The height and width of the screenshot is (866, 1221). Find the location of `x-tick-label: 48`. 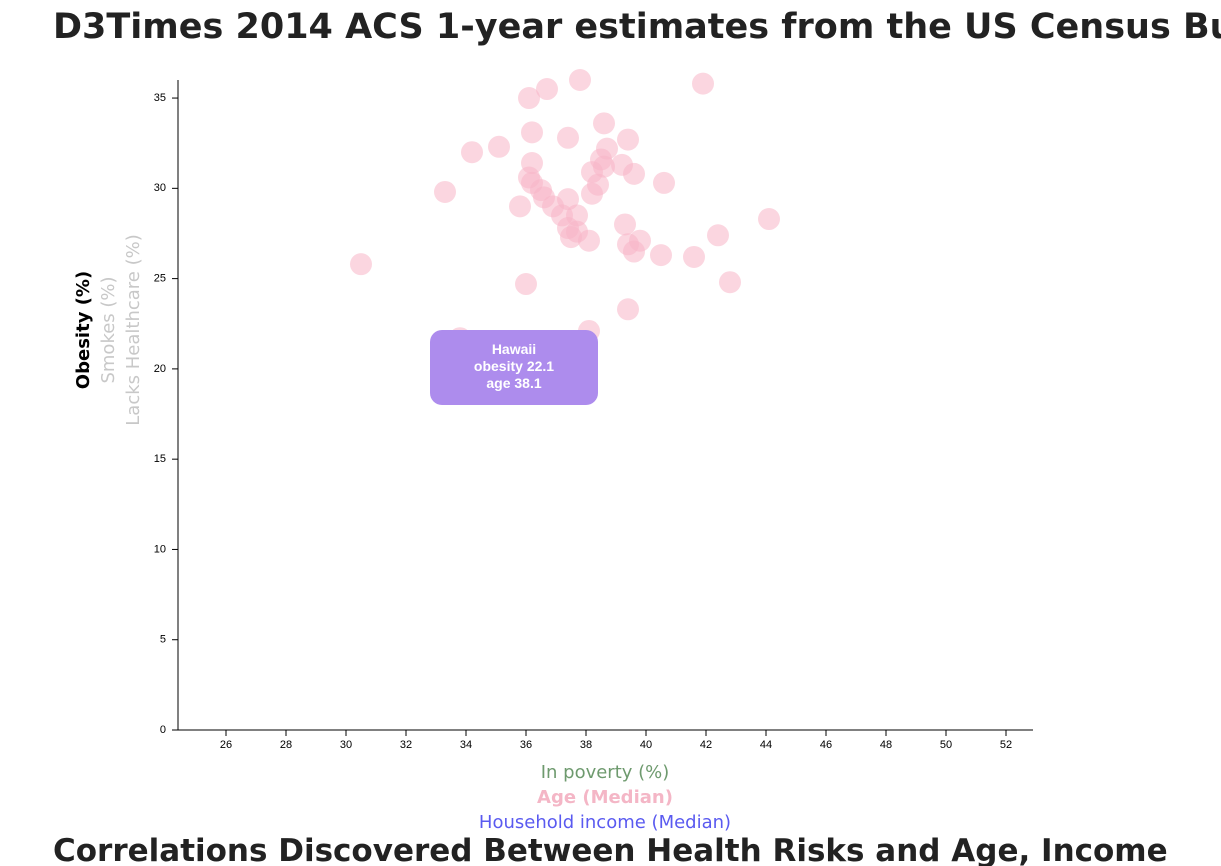

x-tick-label: 48 is located at coordinates (886, 745).